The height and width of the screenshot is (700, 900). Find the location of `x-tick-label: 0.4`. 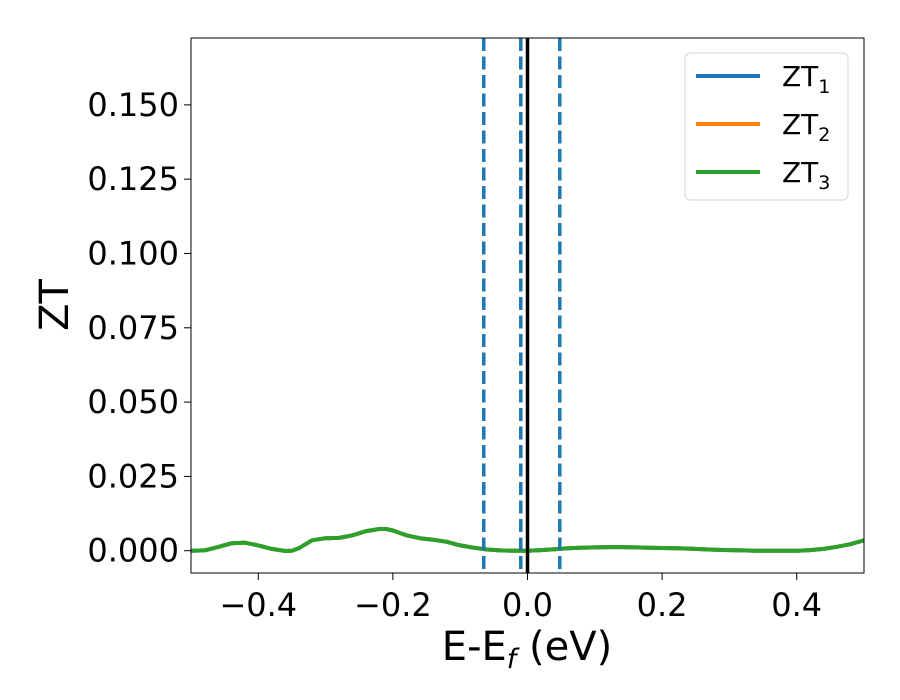

x-tick-label: 0.4 is located at coordinates (796, 605).